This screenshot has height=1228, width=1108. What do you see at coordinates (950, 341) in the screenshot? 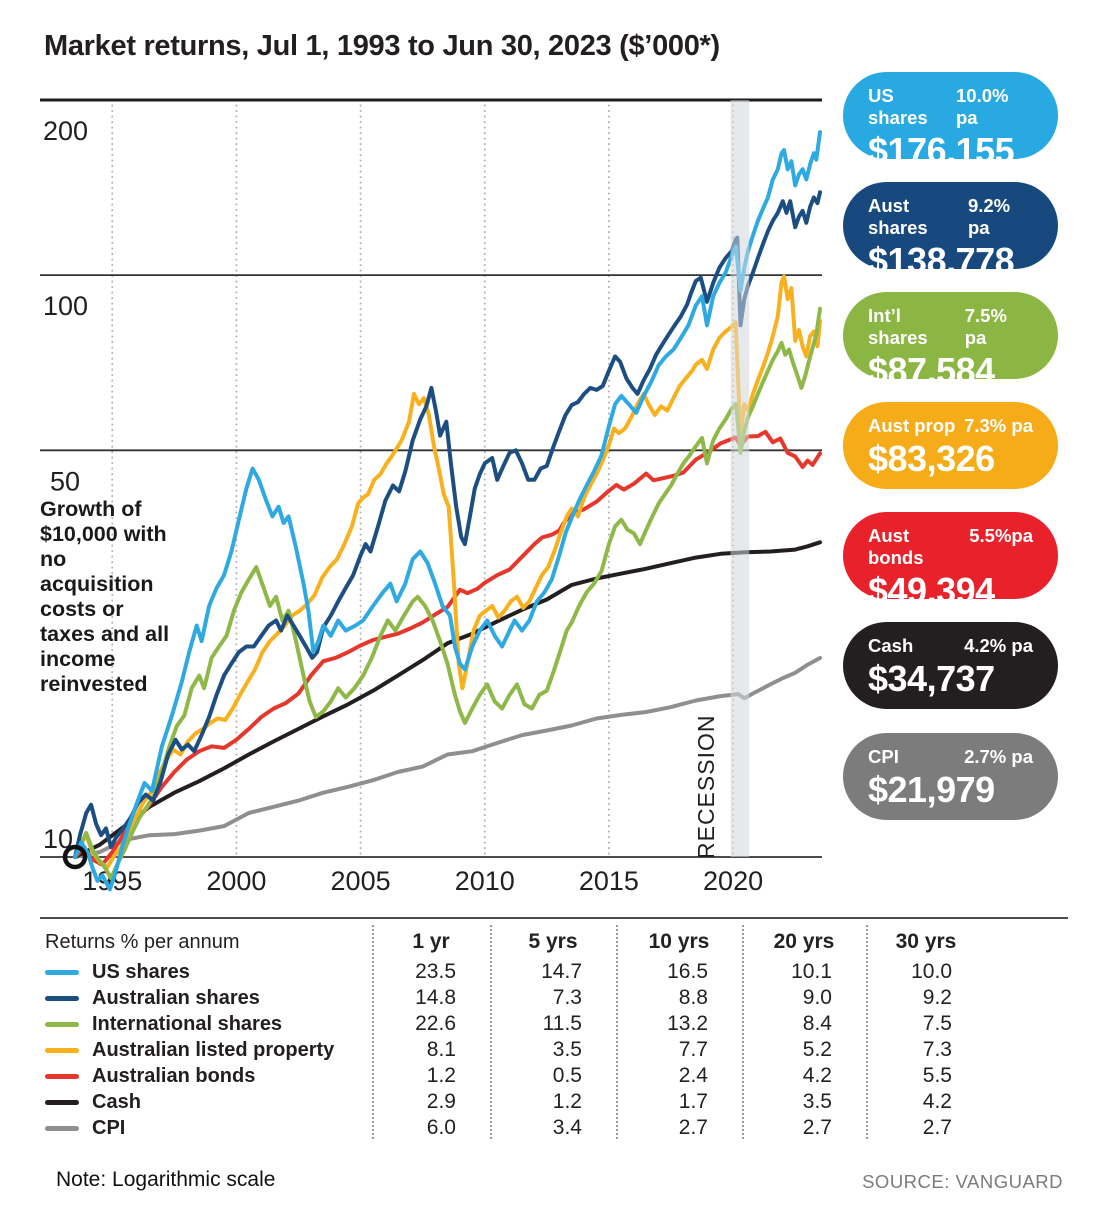
I see `badge-intl-shares: Int’l shares 7.5% pa $87,584` at bounding box center [950, 341].